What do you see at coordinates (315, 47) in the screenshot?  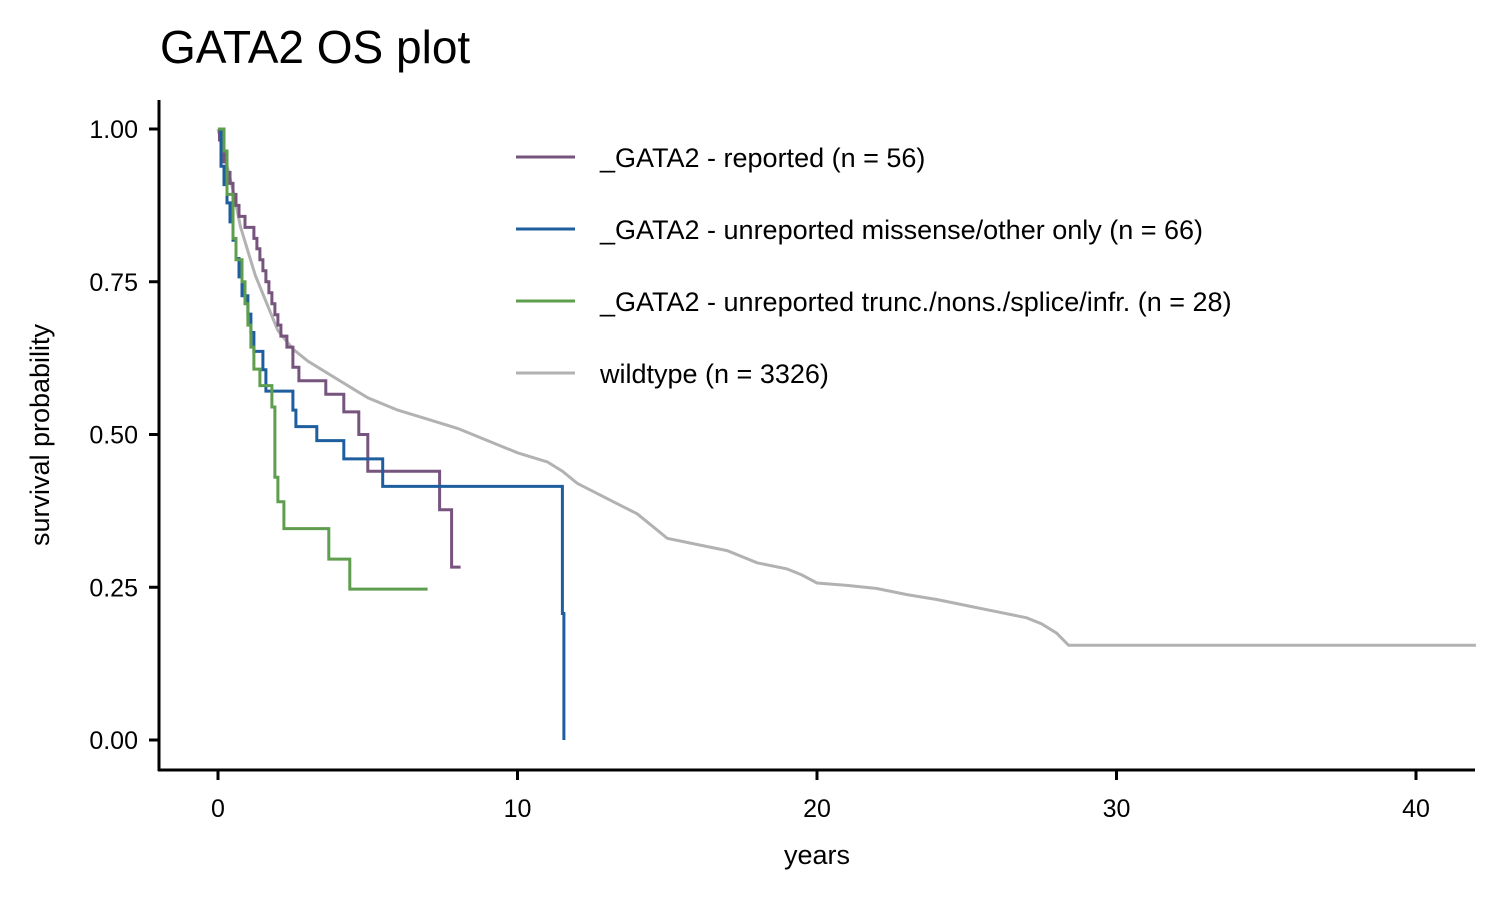 I see `chart-title: GATA2 OS plot` at bounding box center [315, 47].